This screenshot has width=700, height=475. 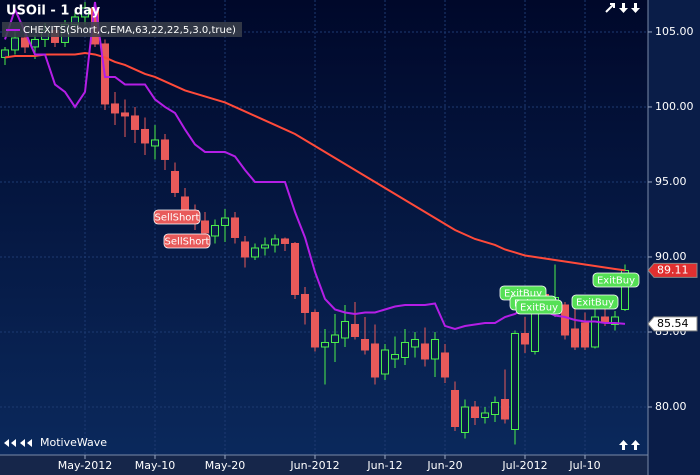 I want to click on x-tick-label: May-20, so click(x=225, y=465).